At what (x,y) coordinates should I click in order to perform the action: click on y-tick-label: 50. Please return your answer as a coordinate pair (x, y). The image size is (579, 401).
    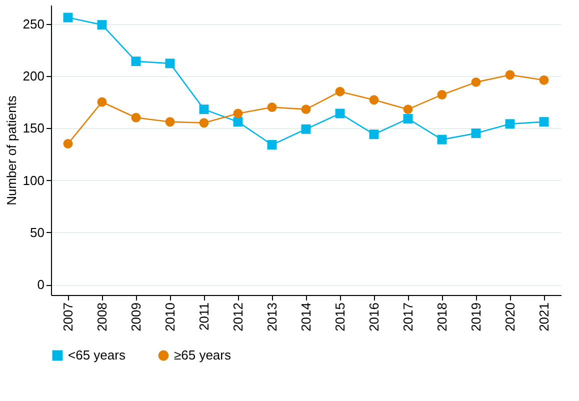
    Looking at the image, I should click on (37, 232).